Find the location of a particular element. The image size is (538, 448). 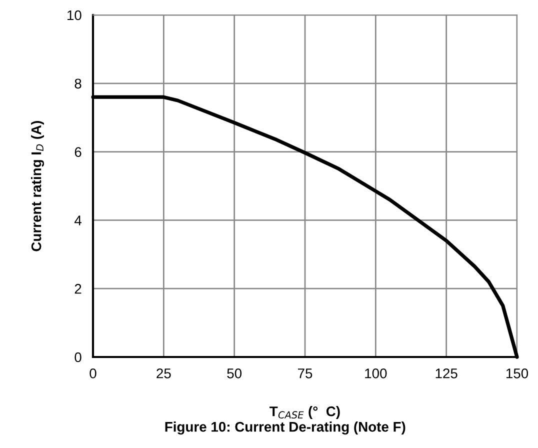

x-axis-title: T$_{CASE}$ (° C) is located at coordinates (305, 413).